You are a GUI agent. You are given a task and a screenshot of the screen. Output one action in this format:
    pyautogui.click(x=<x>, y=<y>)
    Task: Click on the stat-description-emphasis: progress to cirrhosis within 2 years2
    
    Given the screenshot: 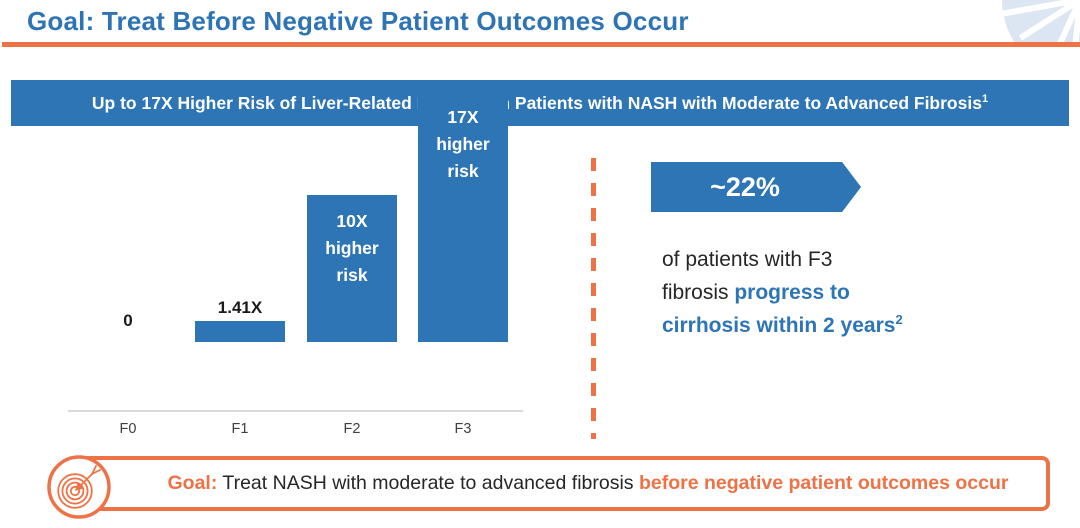 What is the action you would take?
    pyautogui.click(x=782, y=309)
    